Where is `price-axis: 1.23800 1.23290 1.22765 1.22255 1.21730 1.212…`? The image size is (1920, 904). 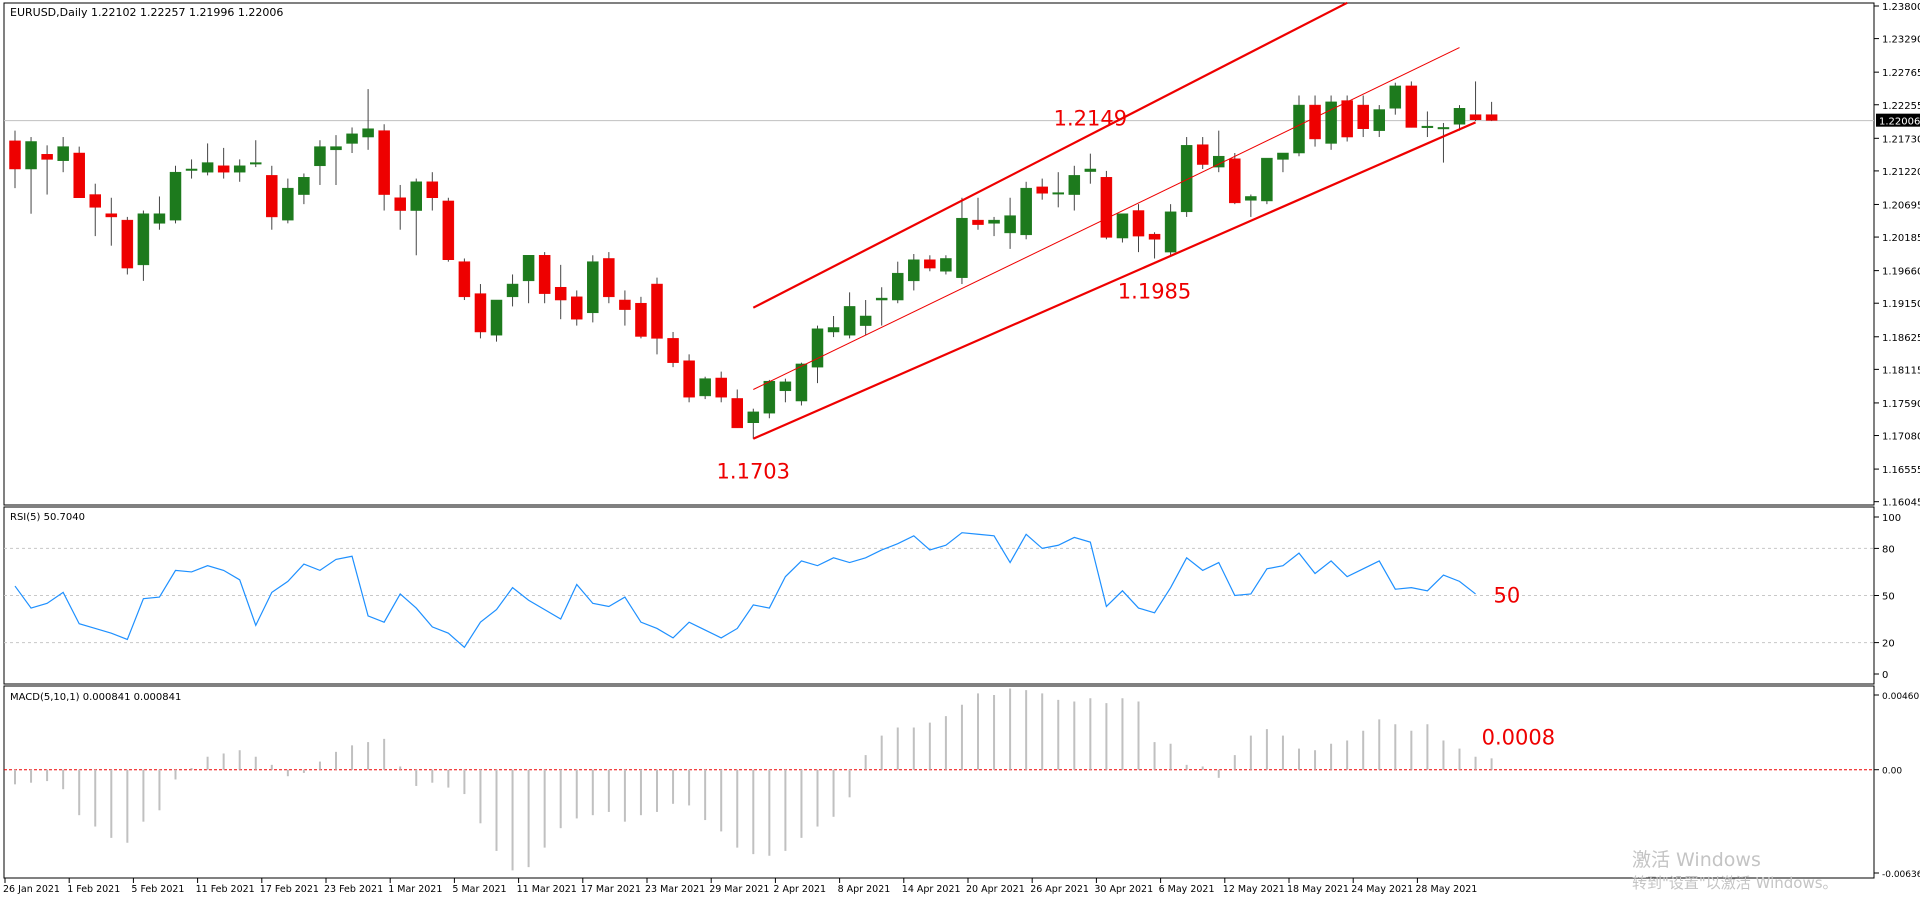
price-axis: 1.23800 1.23290 1.22765 1.22255 1.21730 1.212… is located at coordinates (1897, 255).